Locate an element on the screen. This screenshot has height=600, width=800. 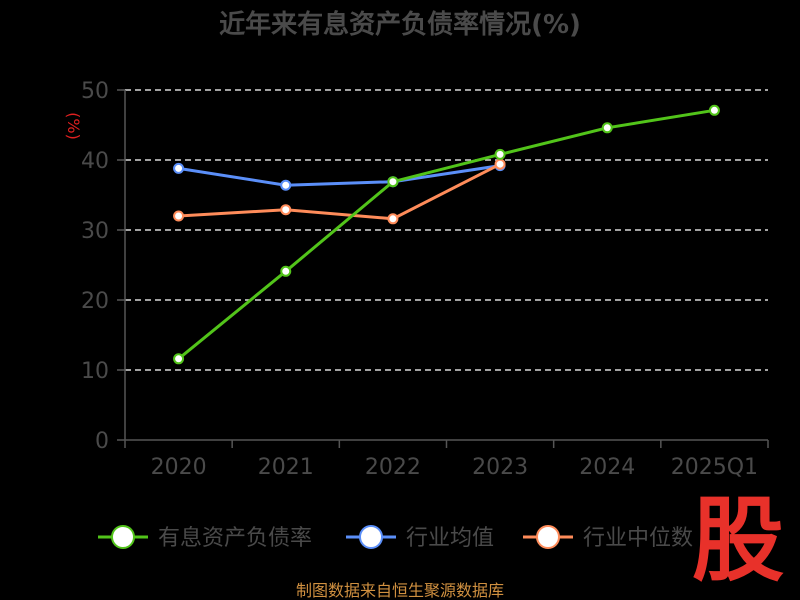
x-tick-label: 2022 is located at coordinates (393, 467).